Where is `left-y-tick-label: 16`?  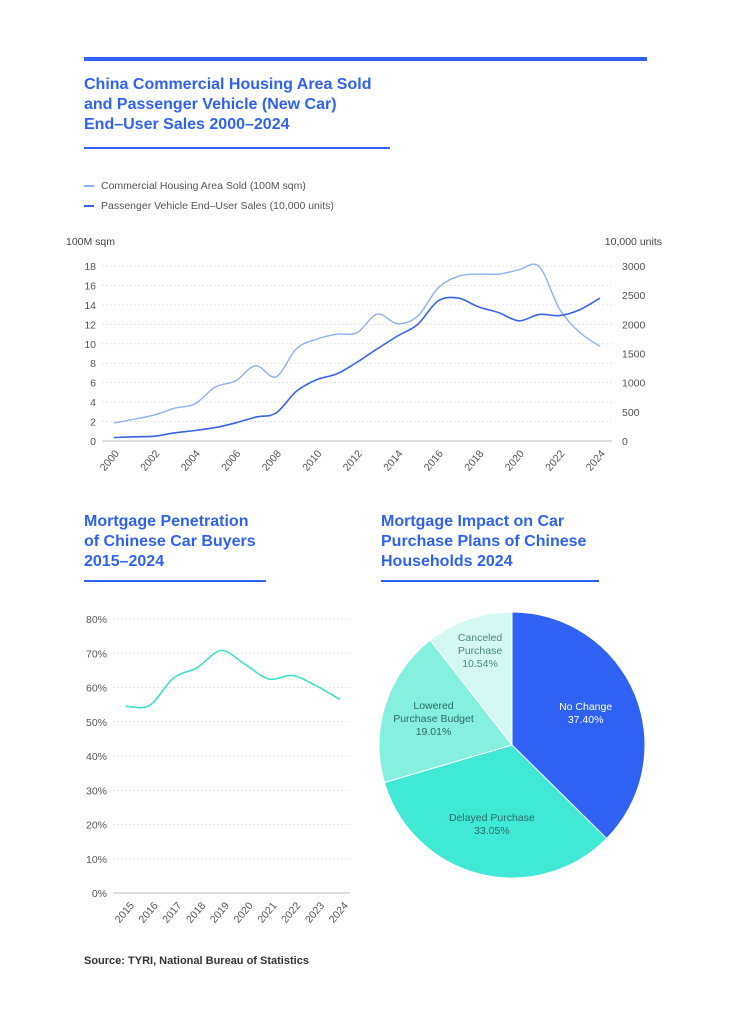 left-y-tick-label: 16 is located at coordinates (90, 286).